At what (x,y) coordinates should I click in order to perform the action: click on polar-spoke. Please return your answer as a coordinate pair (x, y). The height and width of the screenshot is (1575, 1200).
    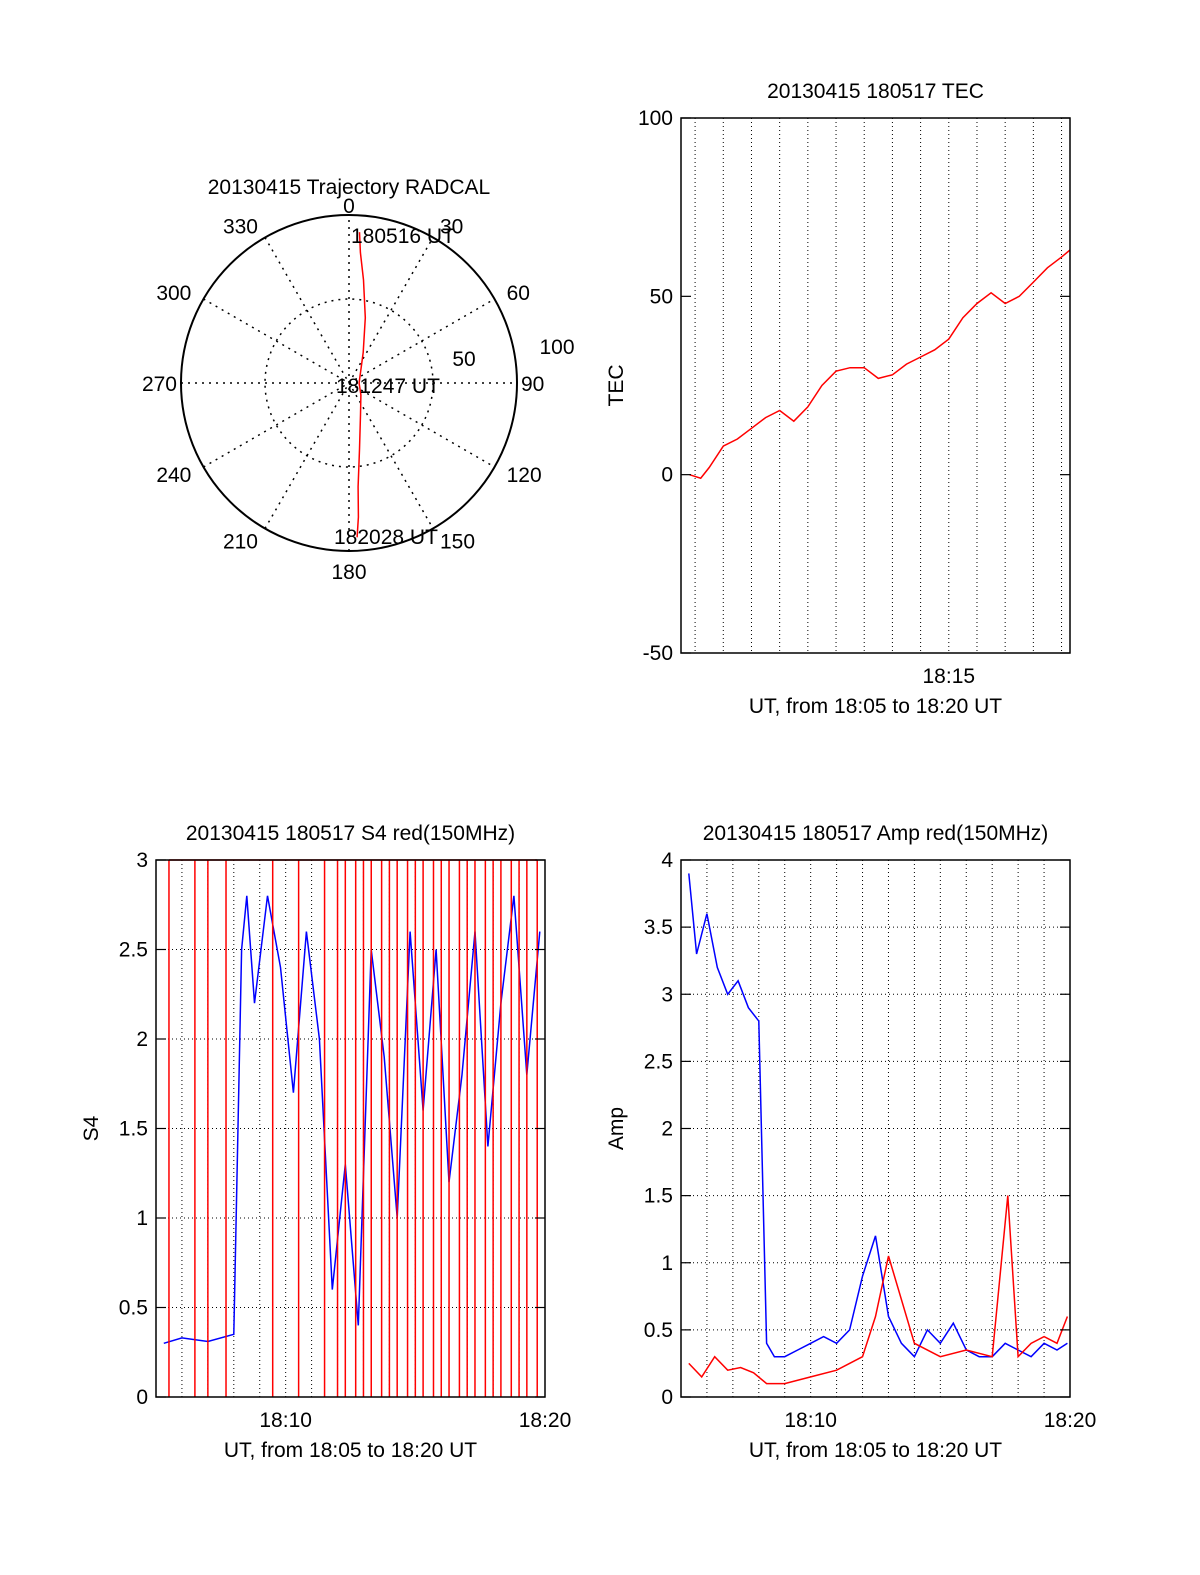
    Looking at the image, I should click on (349, 383).